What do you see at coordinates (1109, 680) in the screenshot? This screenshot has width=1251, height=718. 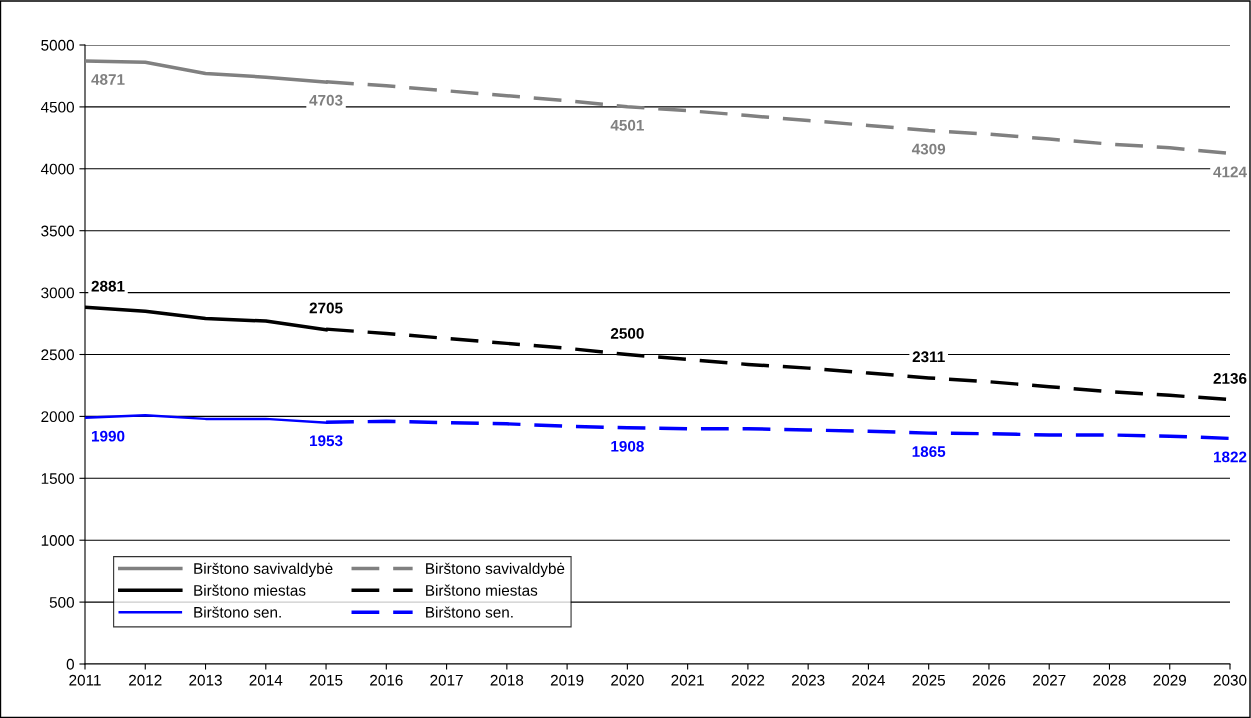 I see `x-tick-label: 2028` at bounding box center [1109, 680].